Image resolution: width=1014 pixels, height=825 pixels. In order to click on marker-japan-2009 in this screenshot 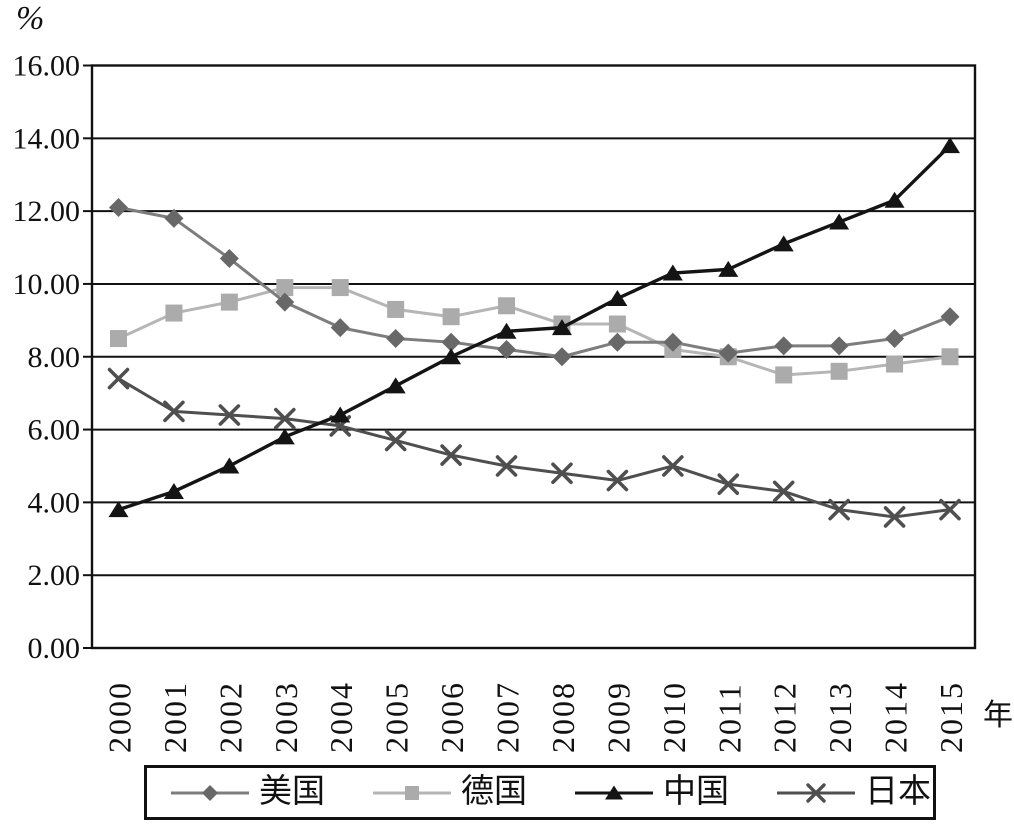, I will do `click(617, 480)`.